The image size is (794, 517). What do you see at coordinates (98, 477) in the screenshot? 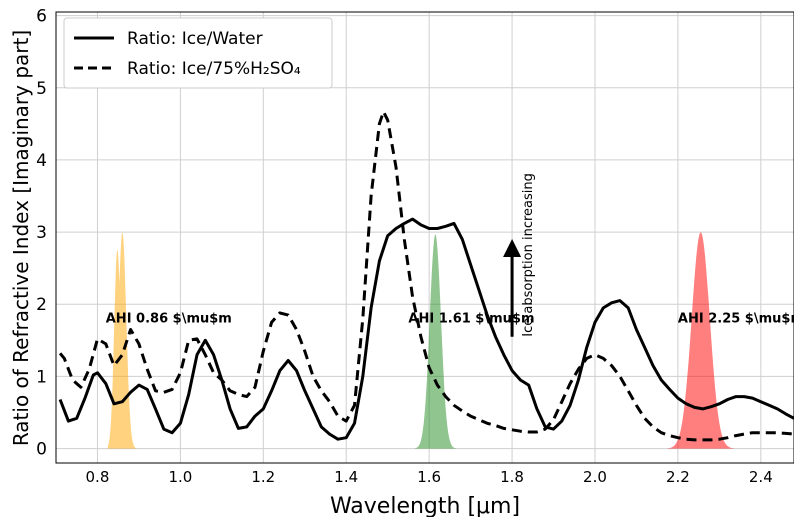
I see `x-tick-label: 0.8` at bounding box center [98, 477].